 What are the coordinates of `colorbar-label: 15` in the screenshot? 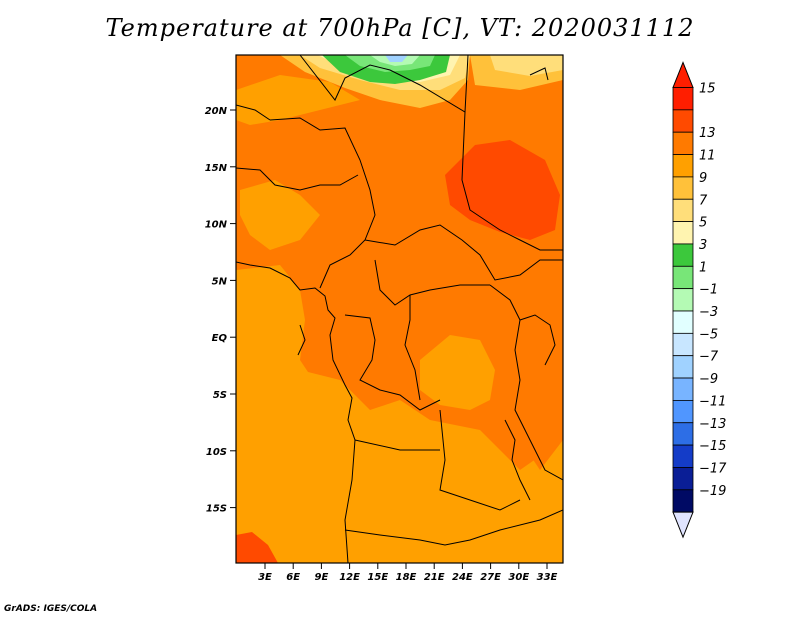 It's located at (707, 89).